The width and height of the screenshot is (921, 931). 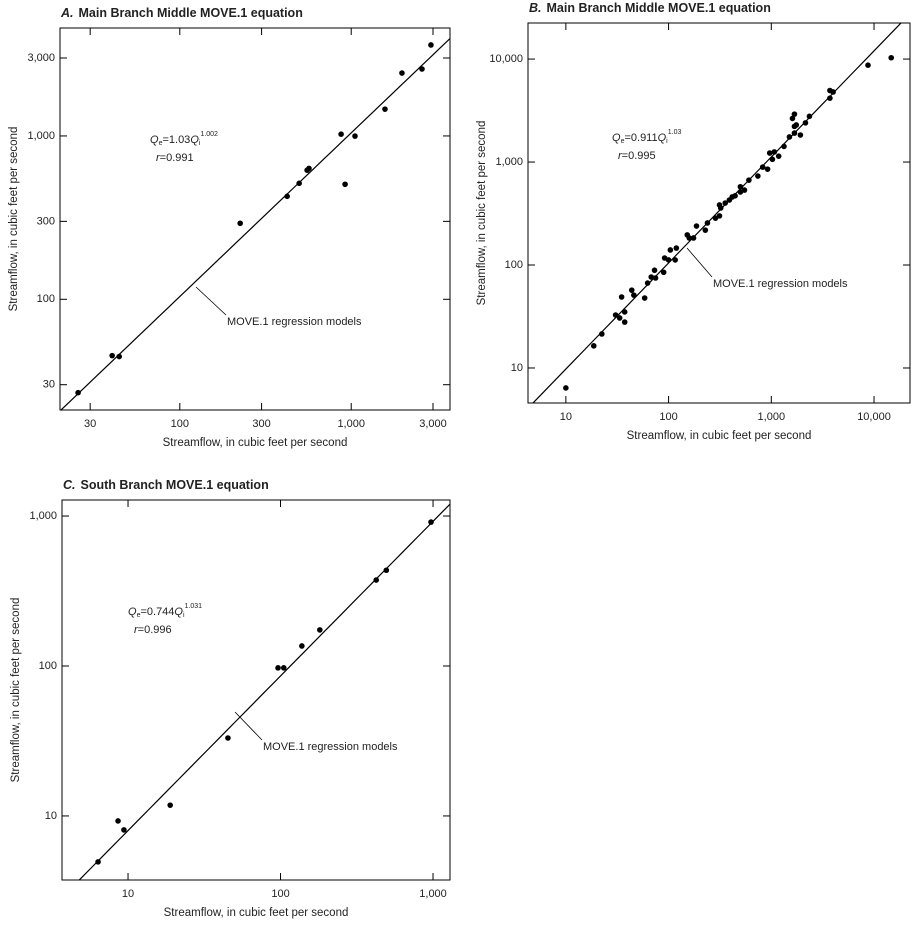 I want to click on equation: Qe=1.03Qi 1.002, so click(x=184, y=139).